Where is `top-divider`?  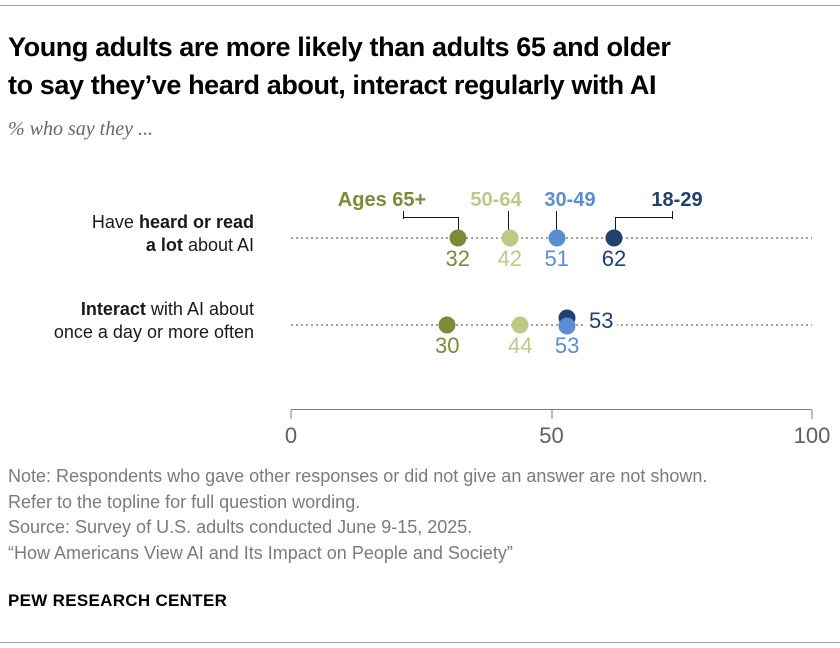
top-divider is located at coordinates (420, 5).